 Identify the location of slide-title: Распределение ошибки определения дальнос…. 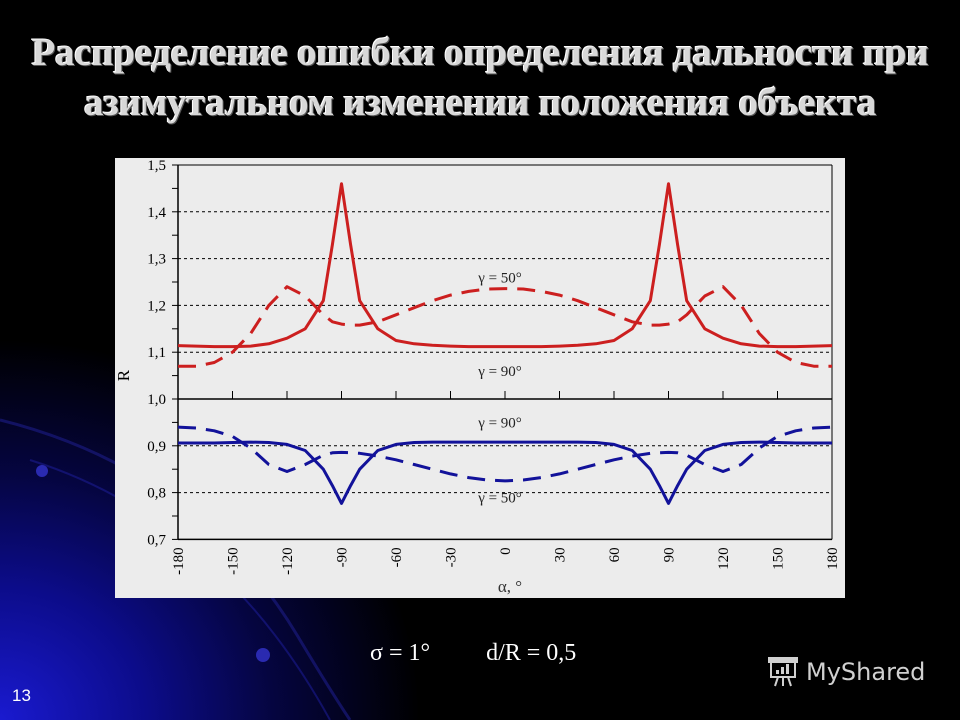
(480, 78).